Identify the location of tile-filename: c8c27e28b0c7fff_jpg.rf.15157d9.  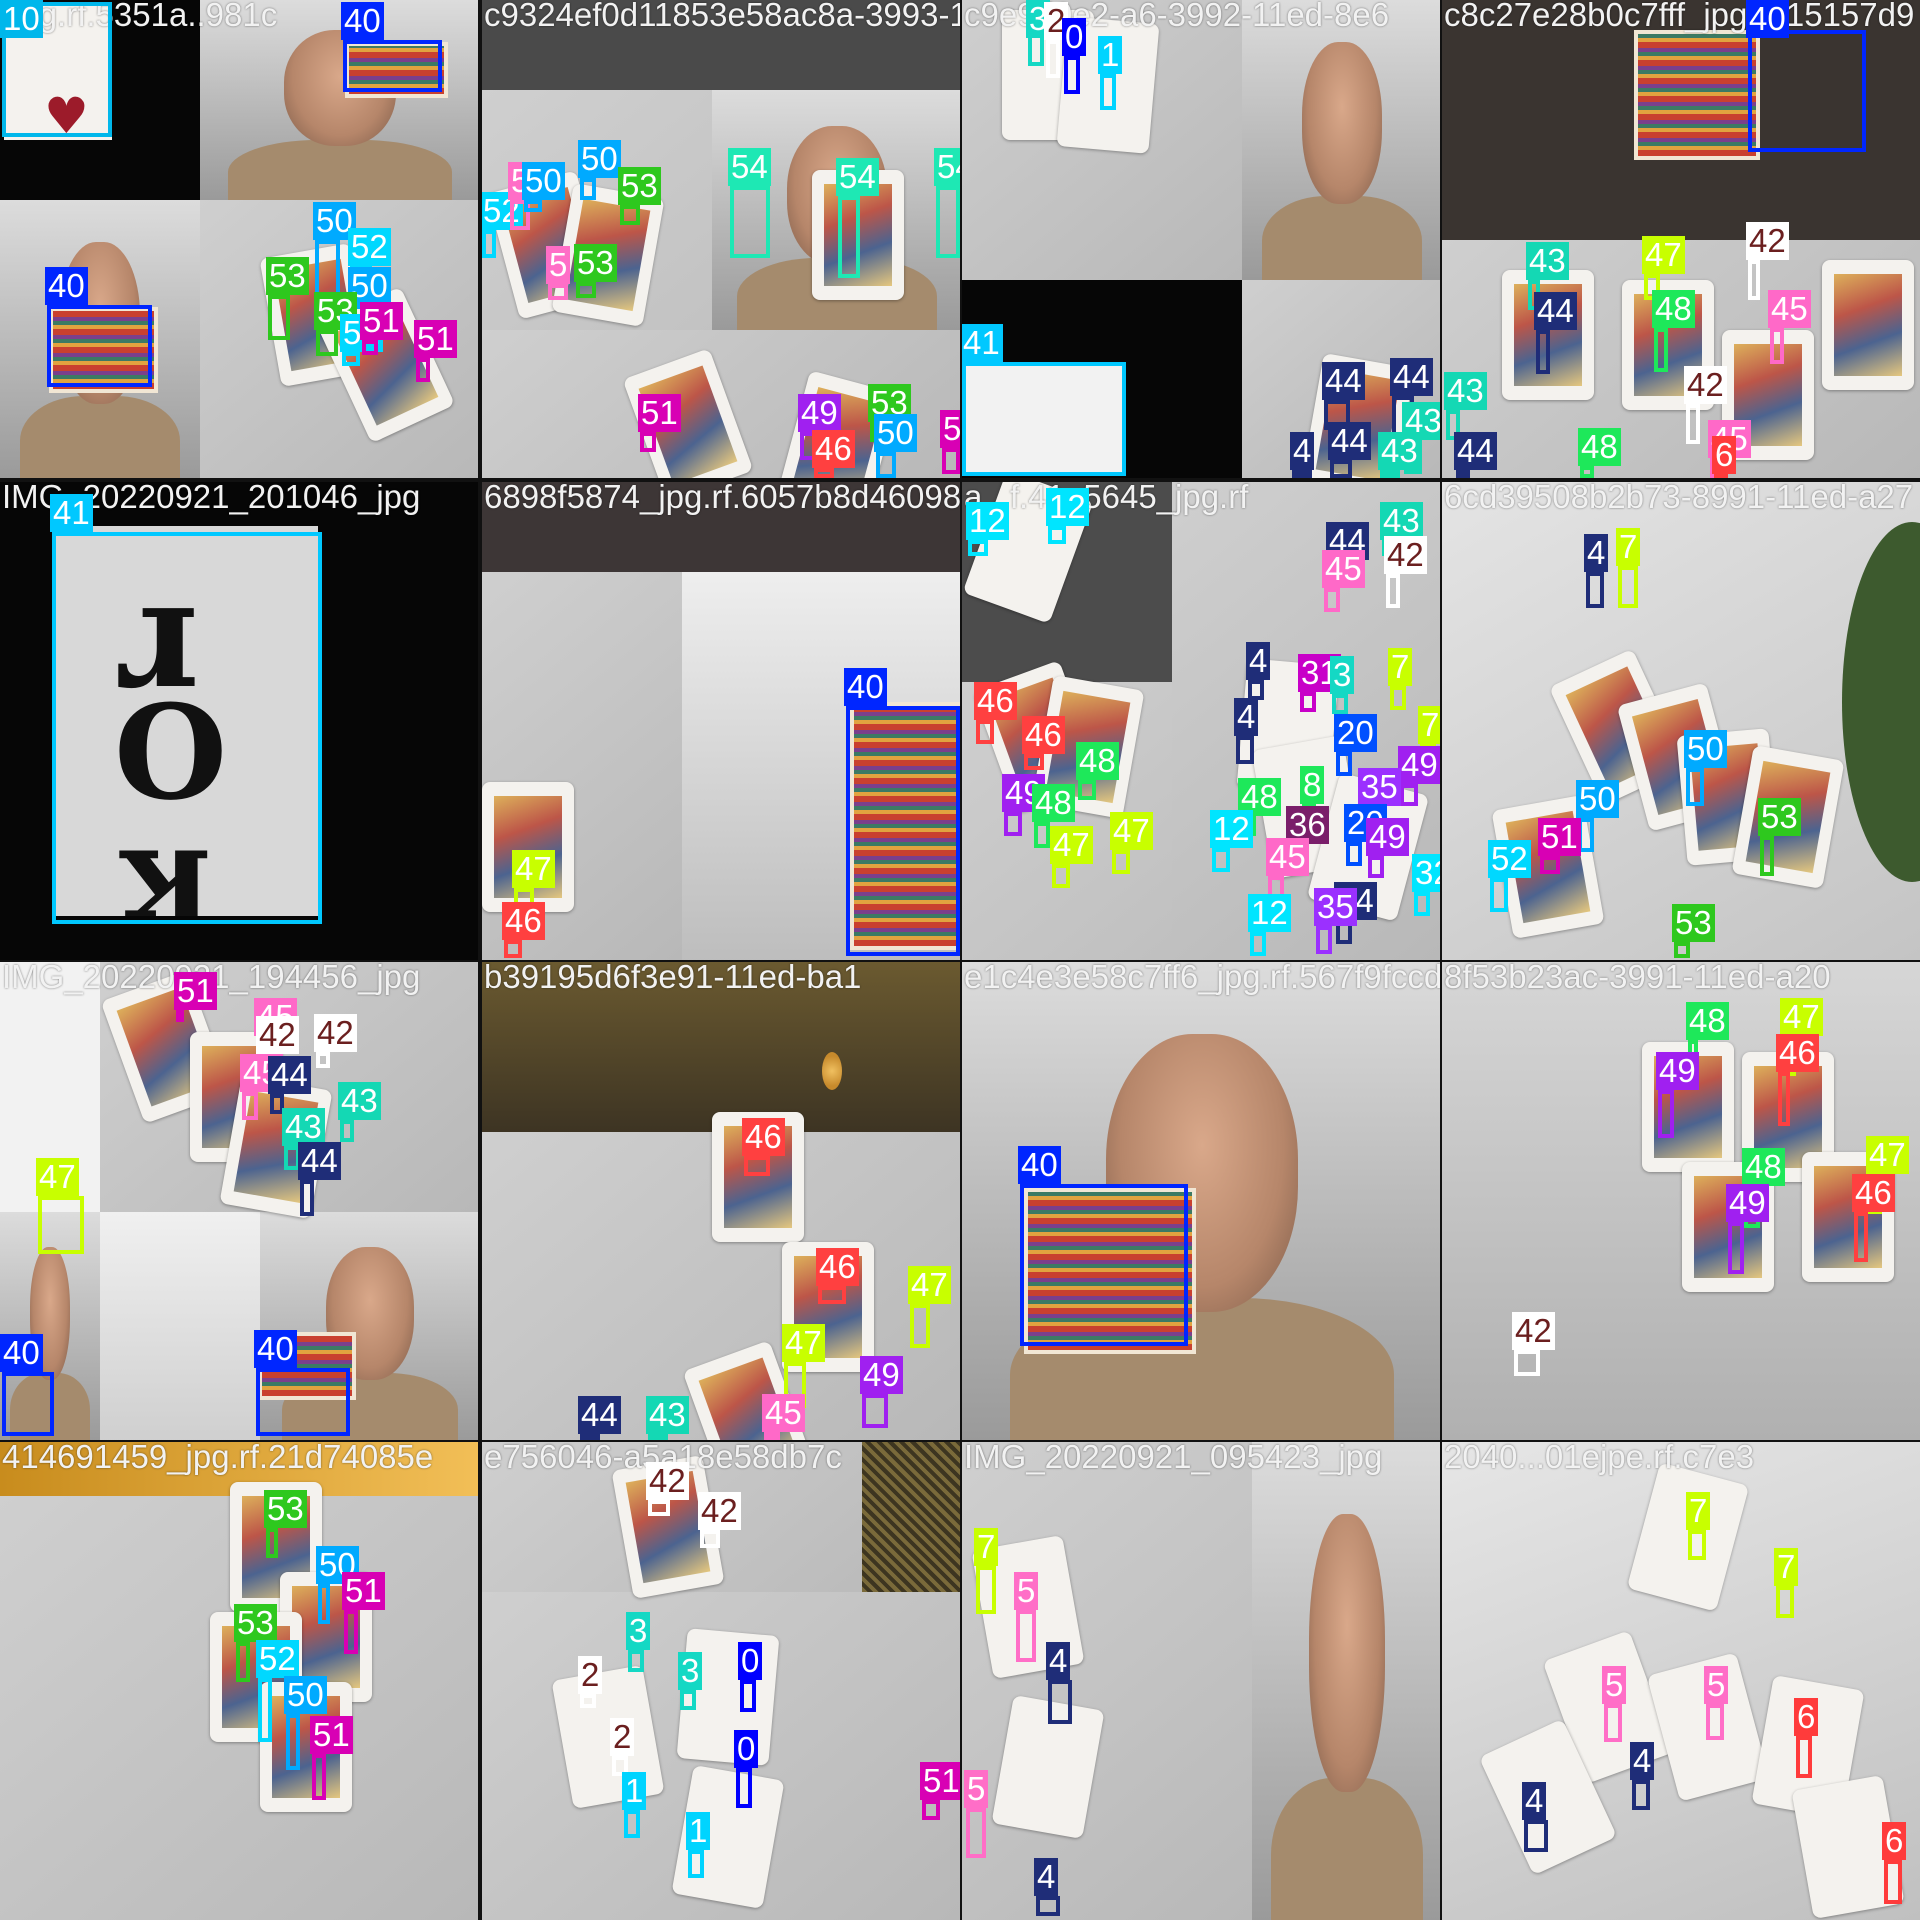
(1679, 16).